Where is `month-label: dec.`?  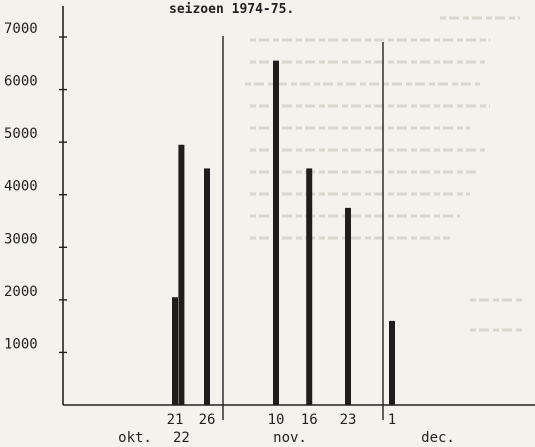
month-label: dec. is located at coordinates (438, 438).